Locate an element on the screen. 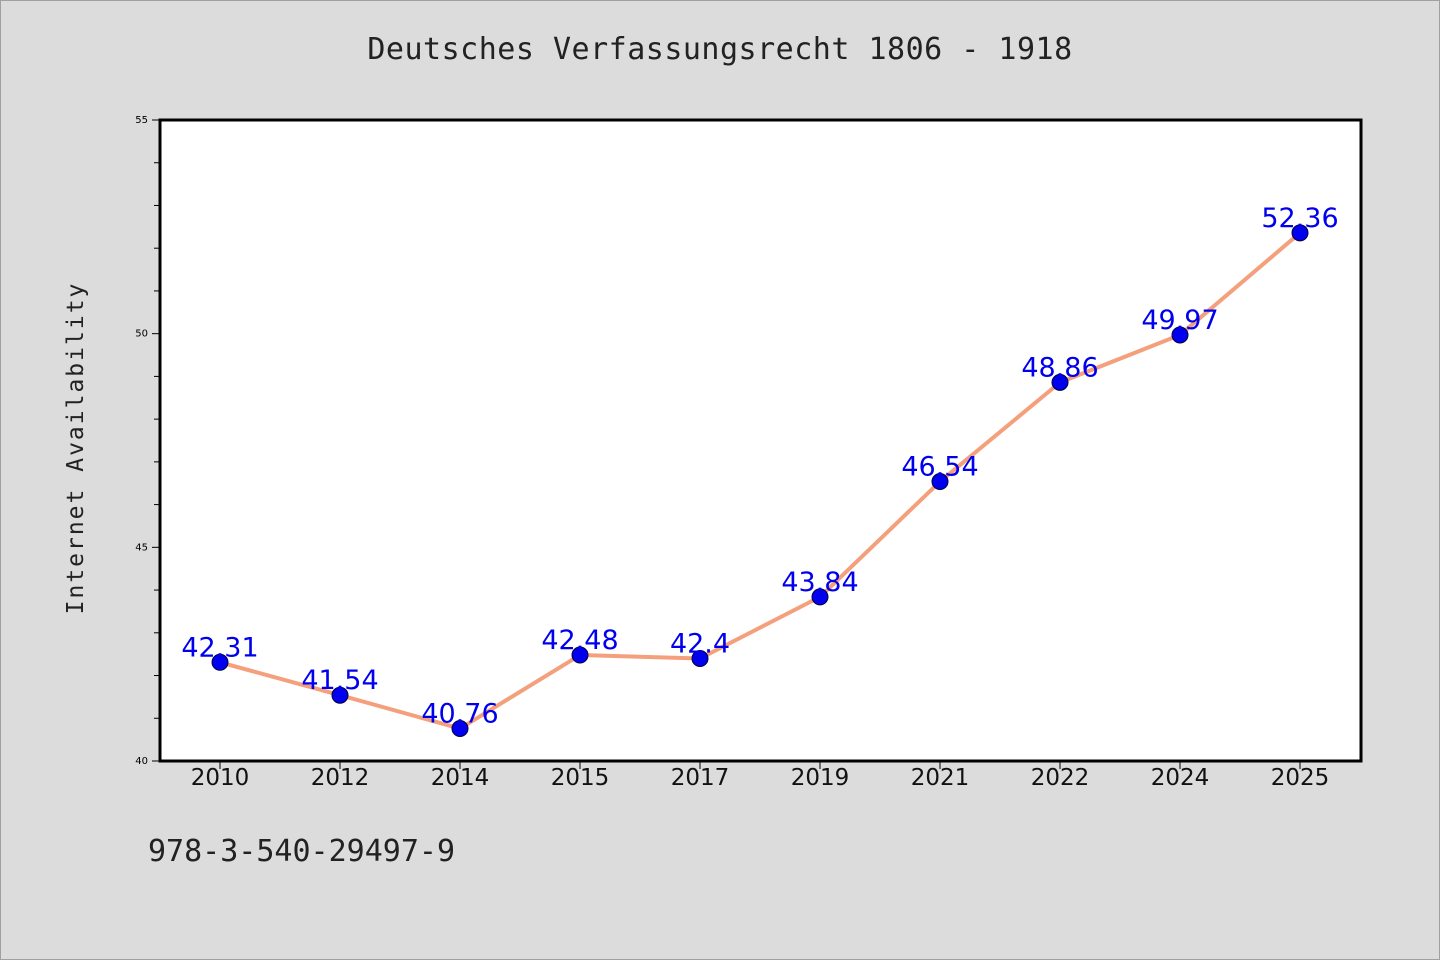 Image resolution: width=1440 pixels, height=960 pixels. y-tick-label: 40 is located at coordinates (141, 761).